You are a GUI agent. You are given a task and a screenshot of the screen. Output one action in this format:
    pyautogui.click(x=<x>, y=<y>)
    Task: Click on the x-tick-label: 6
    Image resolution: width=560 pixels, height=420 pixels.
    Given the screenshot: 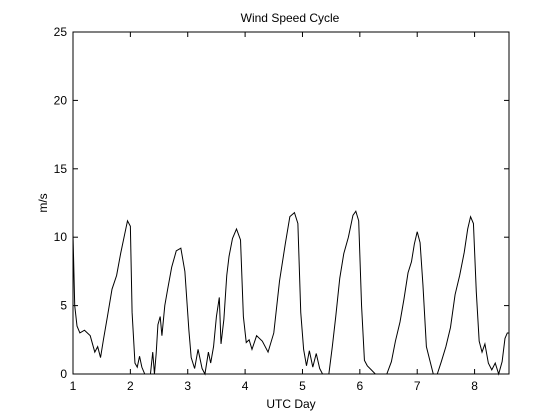 What is the action you would take?
    pyautogui.click(x=359, y=386)
    